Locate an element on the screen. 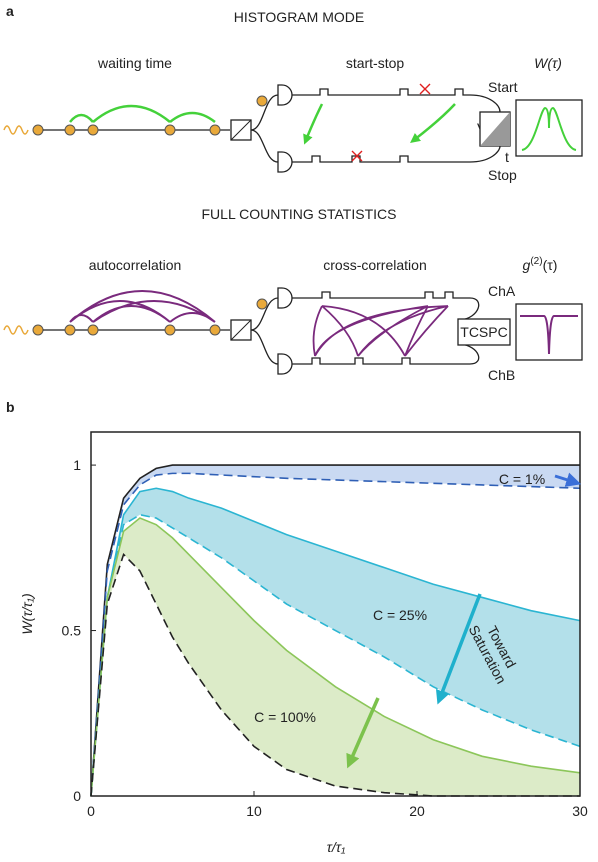 This screenshot has width=598, height=862. x-axis-label: τ/τ₁ is located at coordinates (336, 847).